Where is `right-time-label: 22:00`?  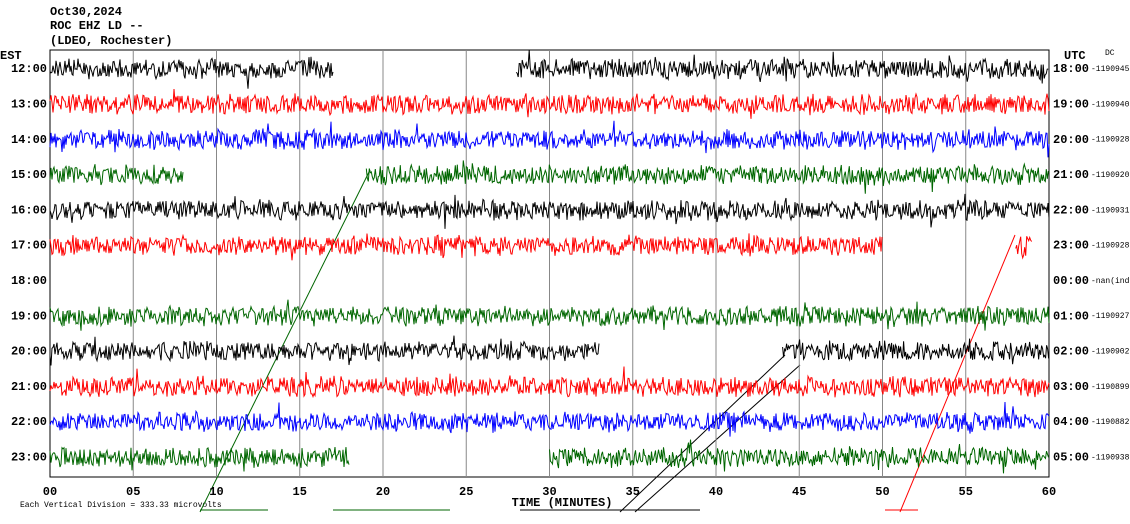
right-time-label: 22:00 is located at coordinates (1071, 210).